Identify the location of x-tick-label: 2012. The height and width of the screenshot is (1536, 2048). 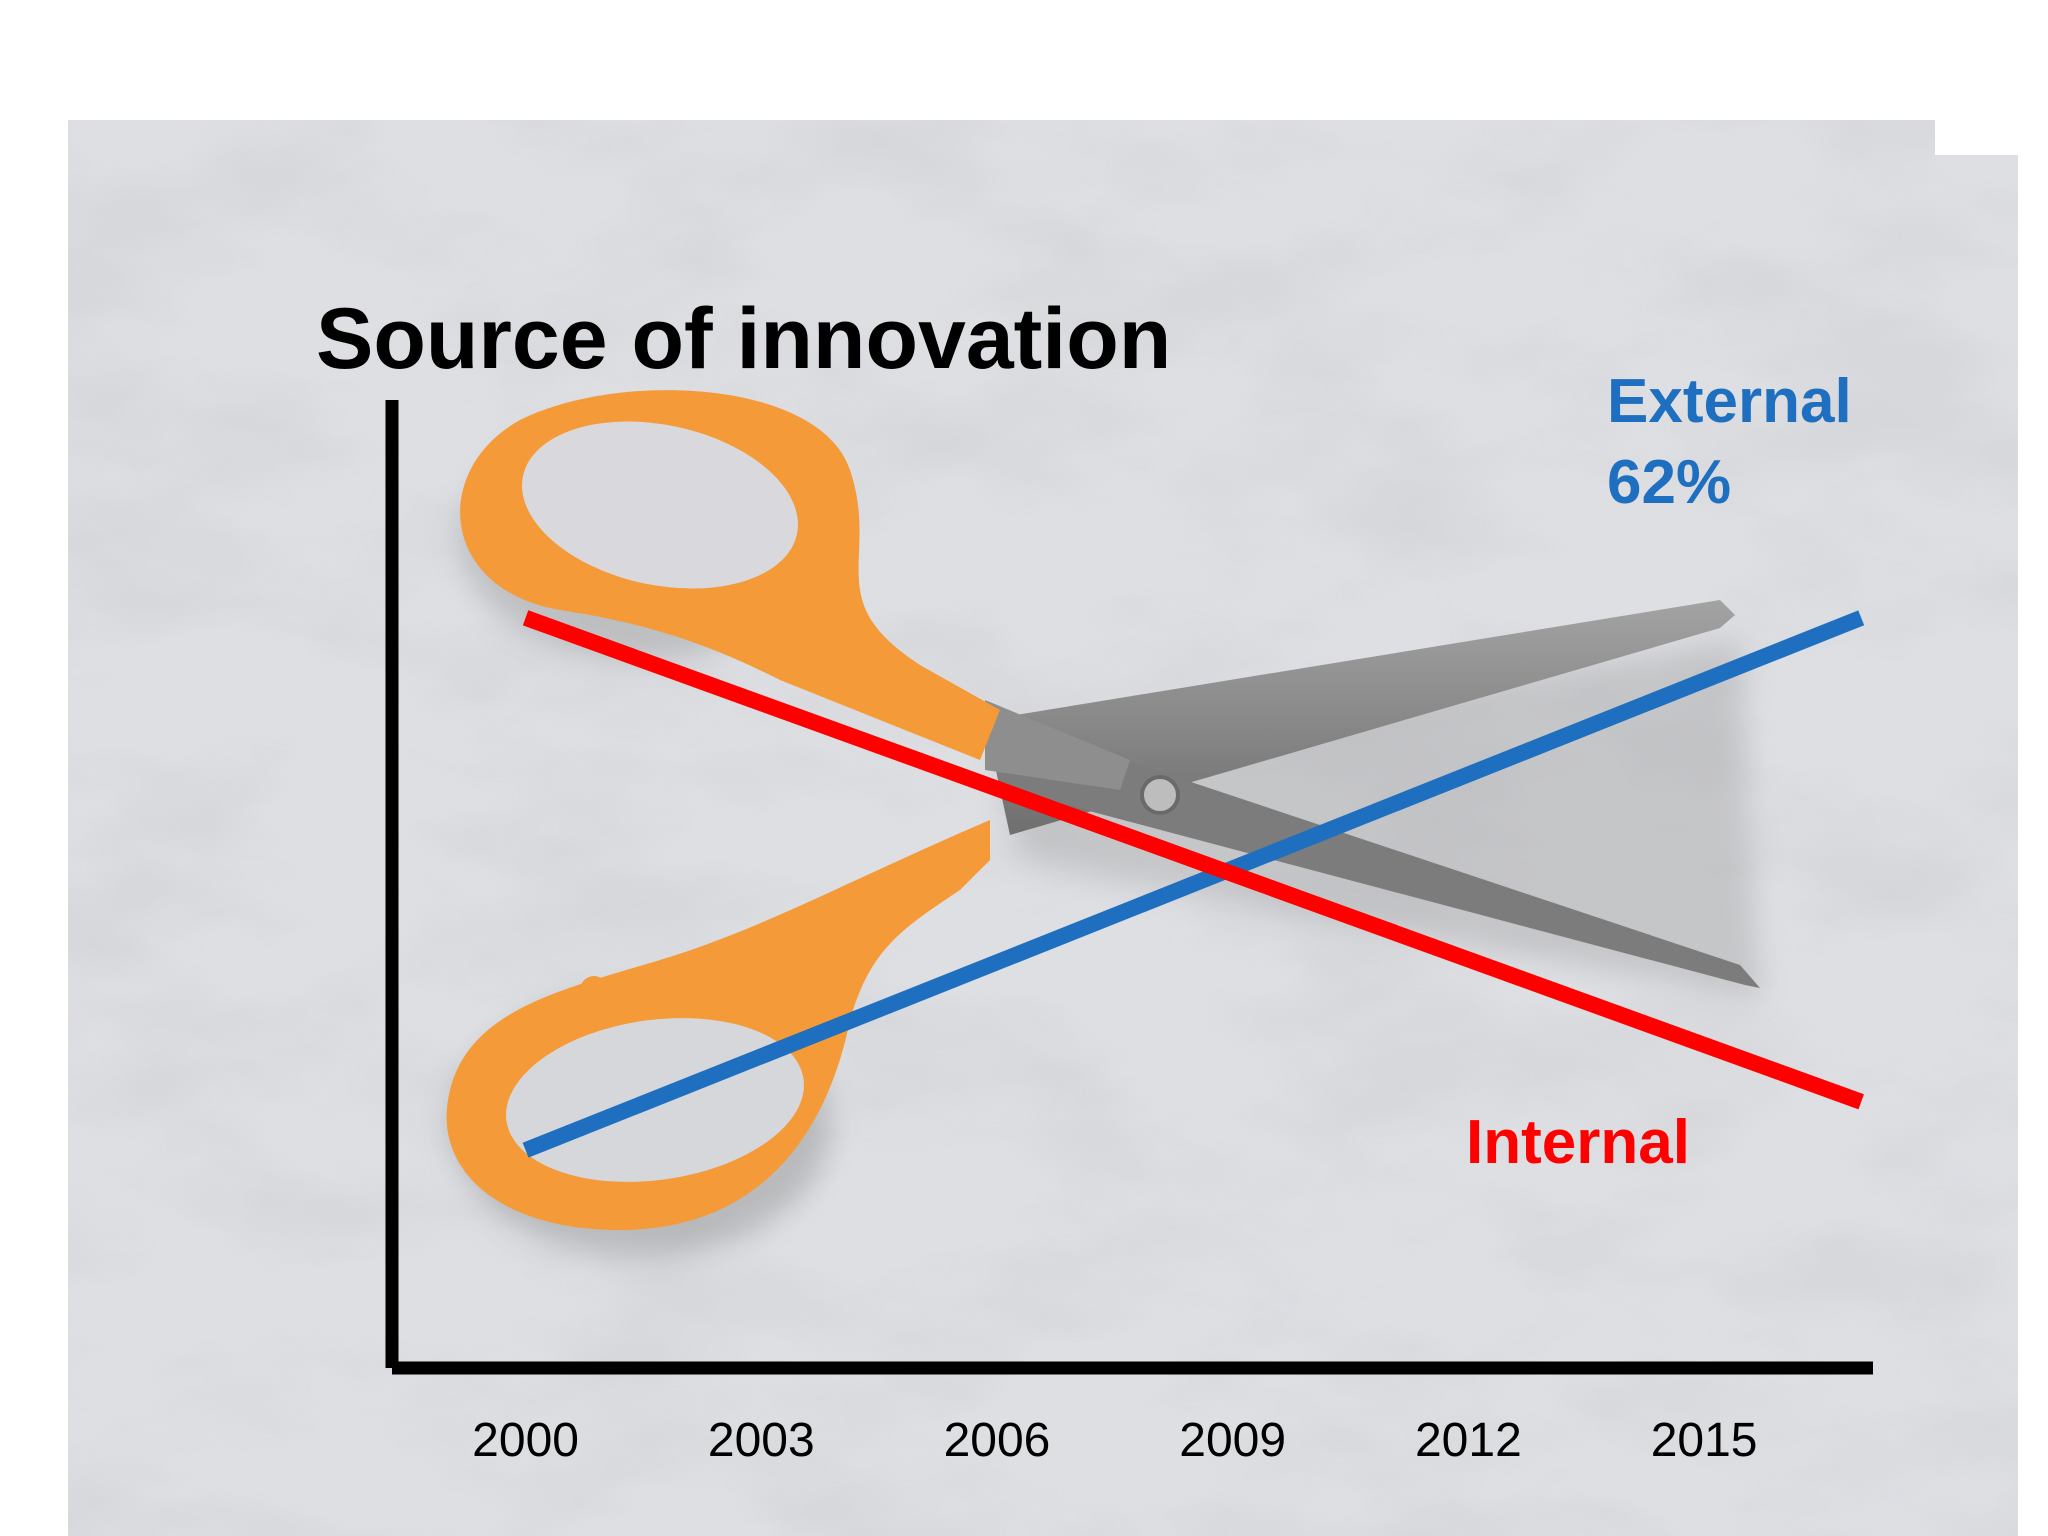
(1468, 1440).